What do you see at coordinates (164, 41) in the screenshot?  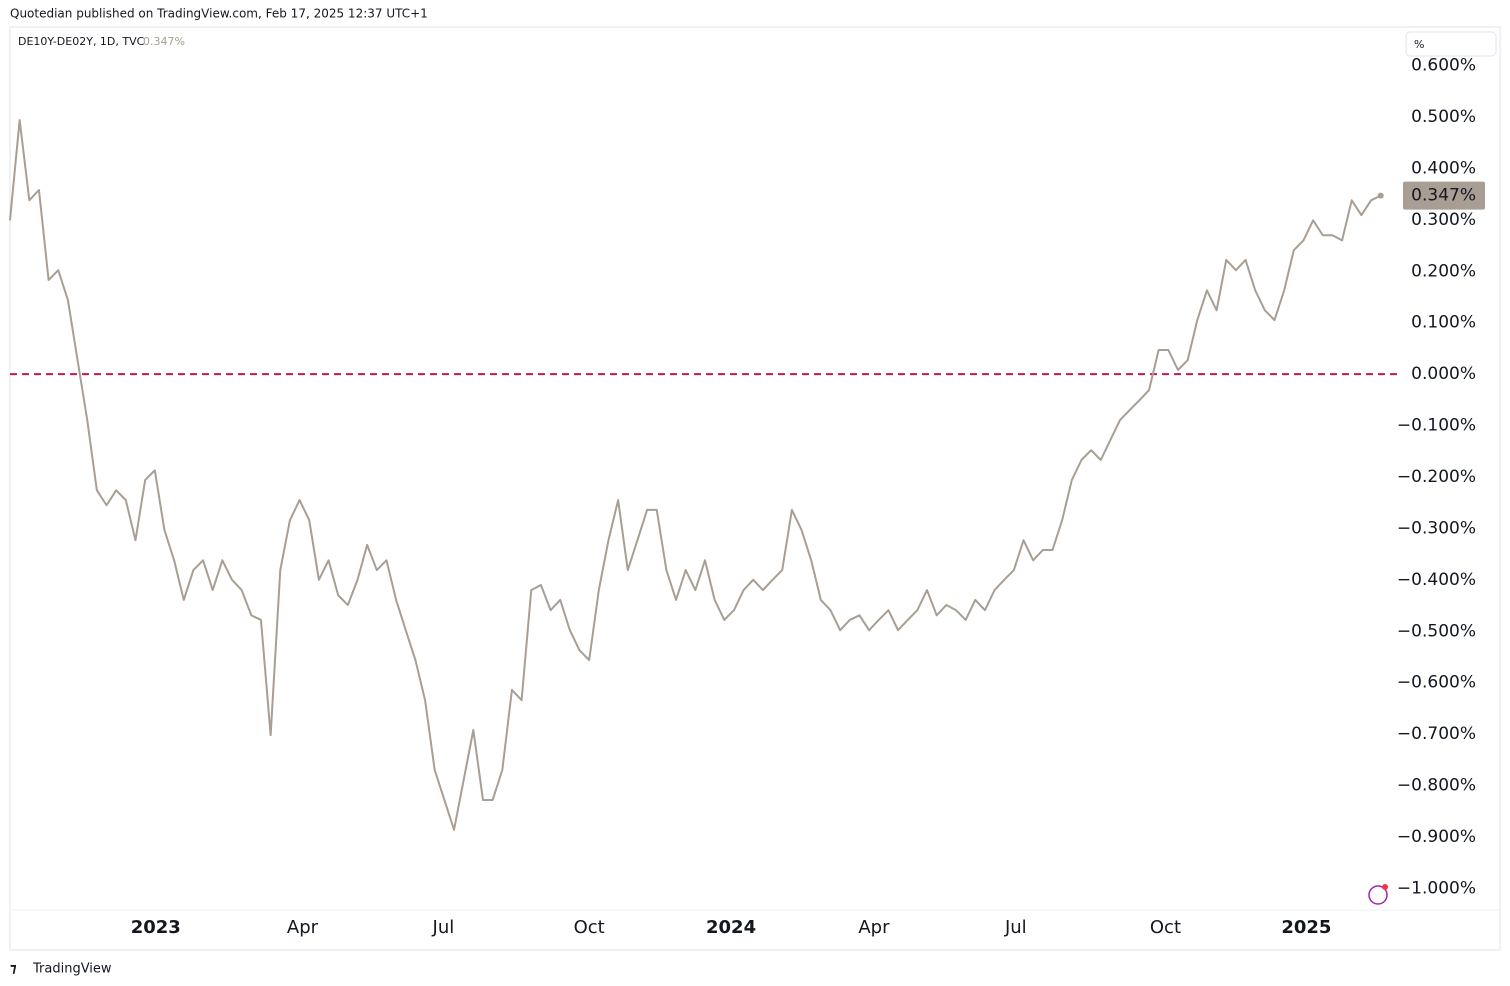 I see `legend-value: 0.347%` at bounding box center [164, 41].